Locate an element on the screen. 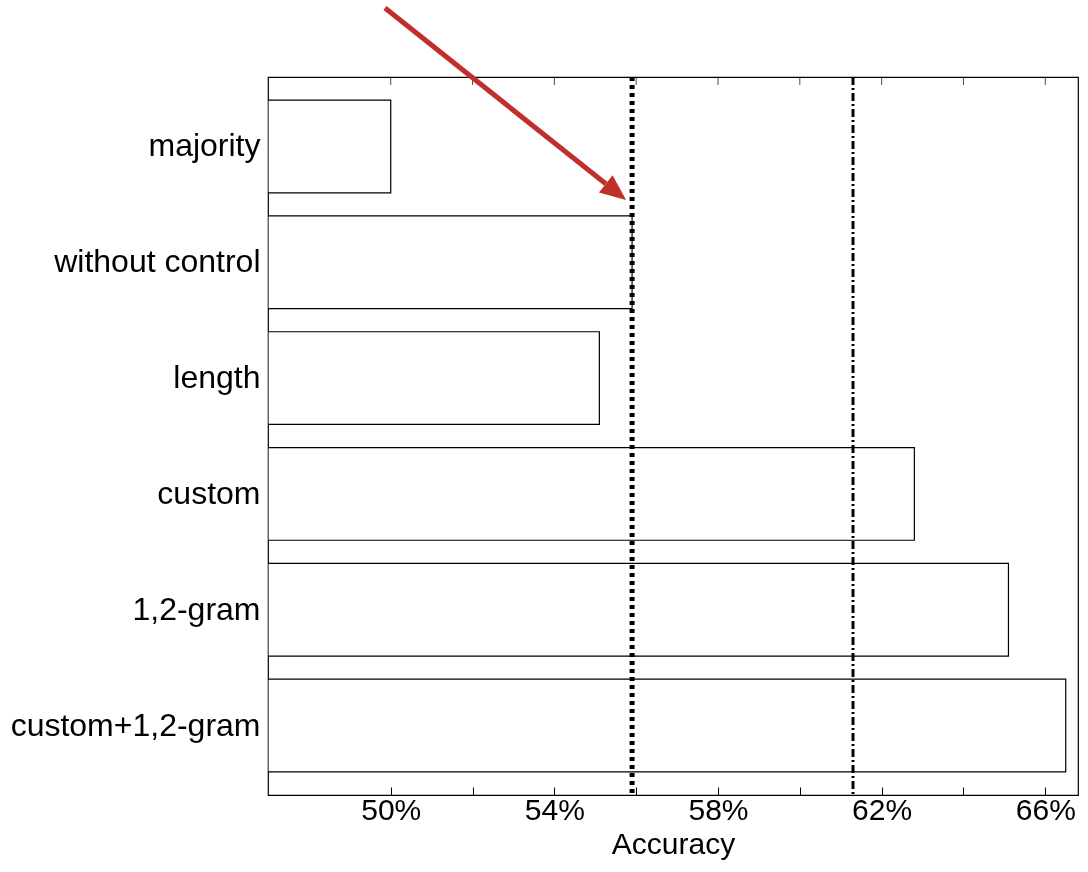 This screenshot has height=872, width=1088. x-tick-label: 50% is located at coordinates (391, 809).